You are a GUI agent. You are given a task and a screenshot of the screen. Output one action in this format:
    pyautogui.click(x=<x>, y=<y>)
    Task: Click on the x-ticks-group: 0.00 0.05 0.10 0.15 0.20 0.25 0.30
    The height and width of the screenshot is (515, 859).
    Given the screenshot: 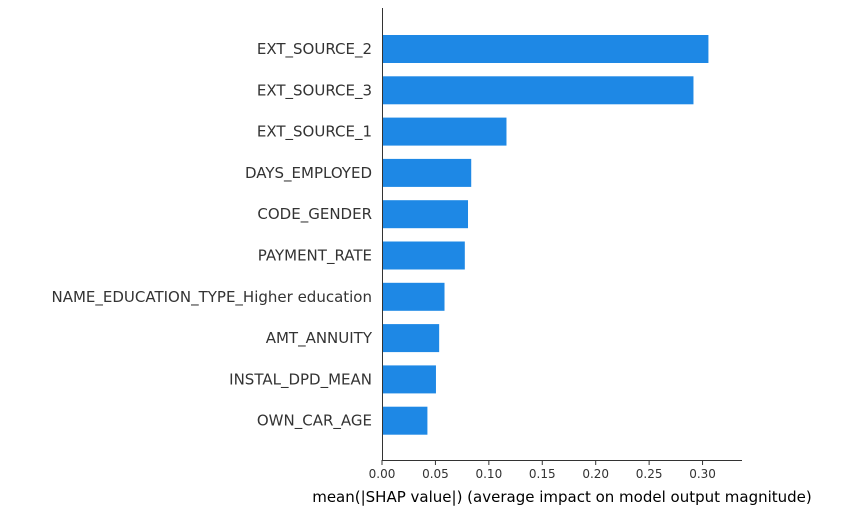 What is the action you would take?
    pyautogui.click(x=542, y=470)
    